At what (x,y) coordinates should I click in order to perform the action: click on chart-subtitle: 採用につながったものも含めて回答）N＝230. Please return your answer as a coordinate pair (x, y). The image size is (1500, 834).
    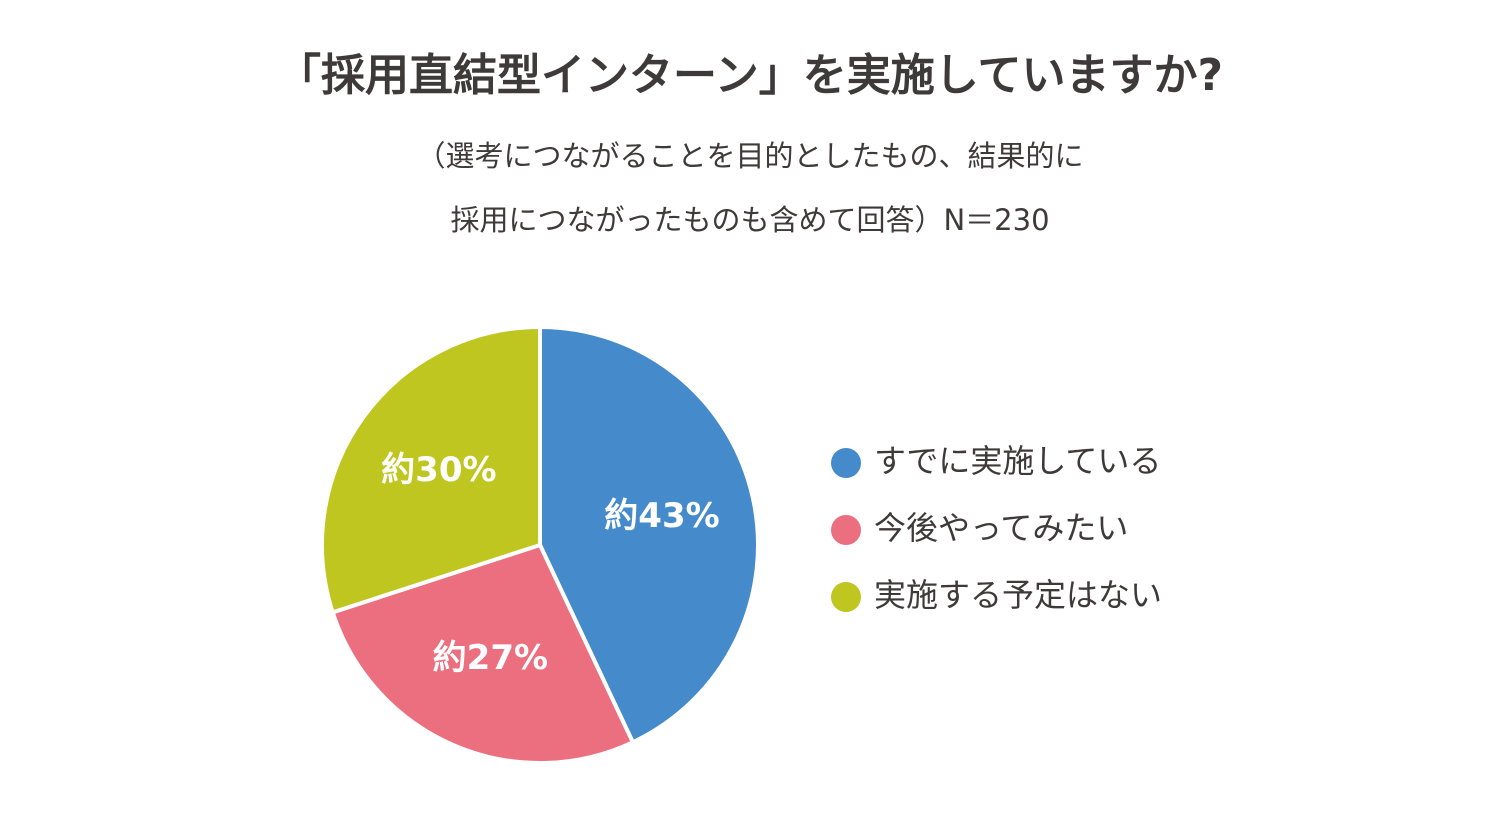
    Looking at the image, I should click on (749, 220).